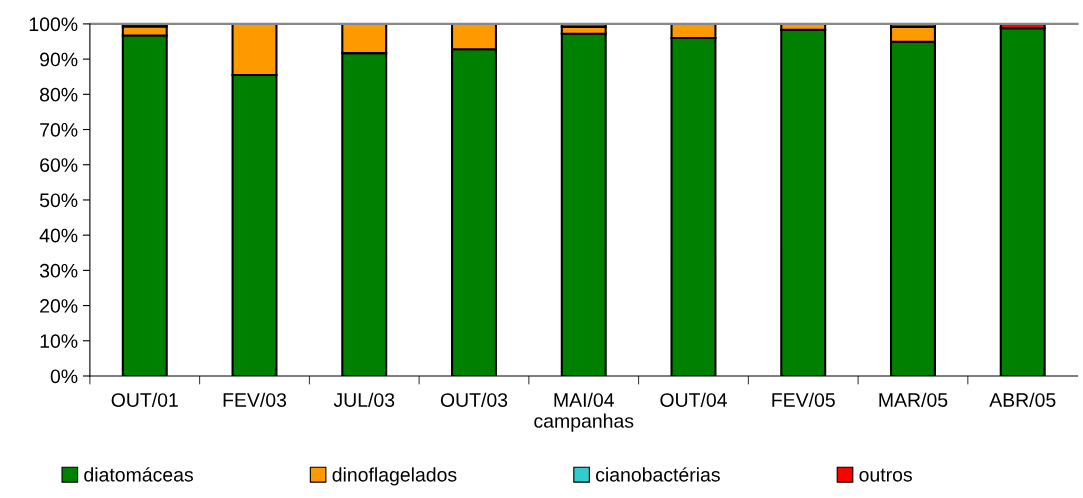 This screenshot has height=498, width=1083. Describe the element at coordinates (394, 476) in the screenshot. I see `legend-label: dinoflagelados` at that location.